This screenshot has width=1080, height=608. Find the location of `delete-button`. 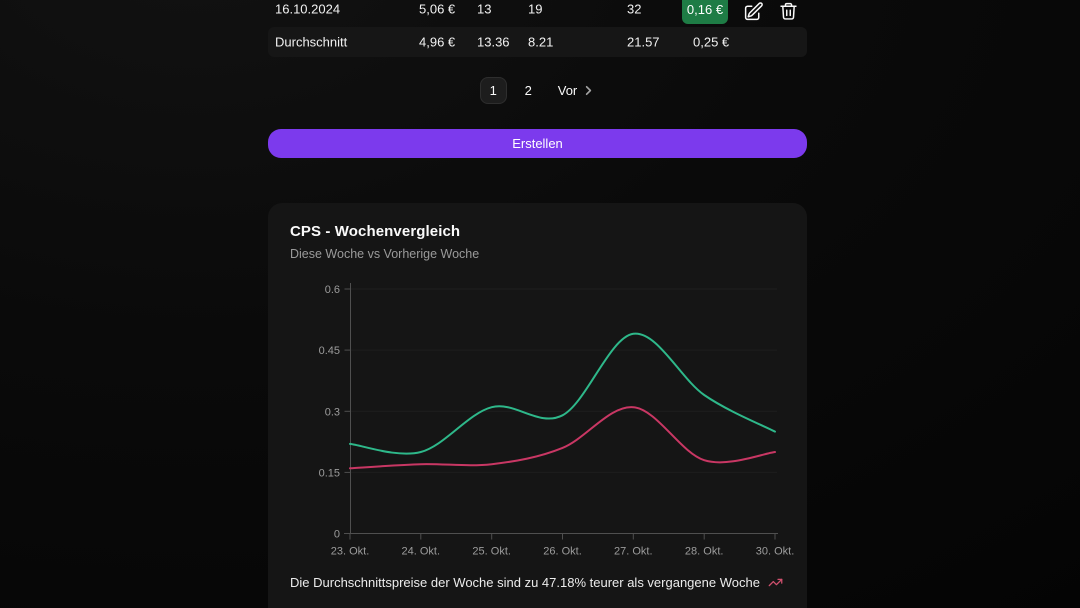

delete-button is located at coordinates (788, 11).